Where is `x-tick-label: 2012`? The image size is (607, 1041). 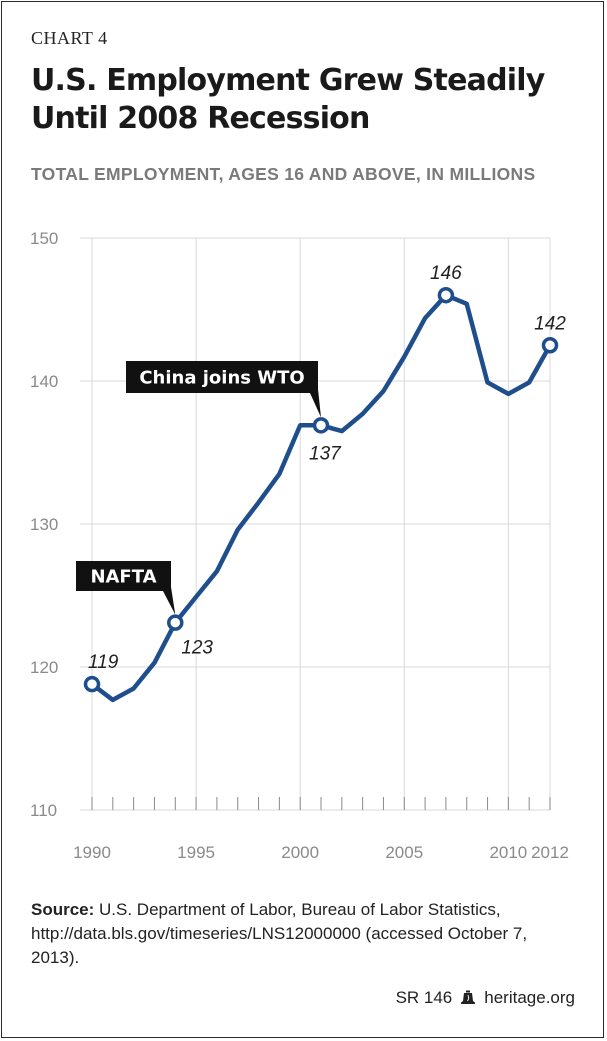 x-tick-label: 2012 is located at coordinates (550, 852).